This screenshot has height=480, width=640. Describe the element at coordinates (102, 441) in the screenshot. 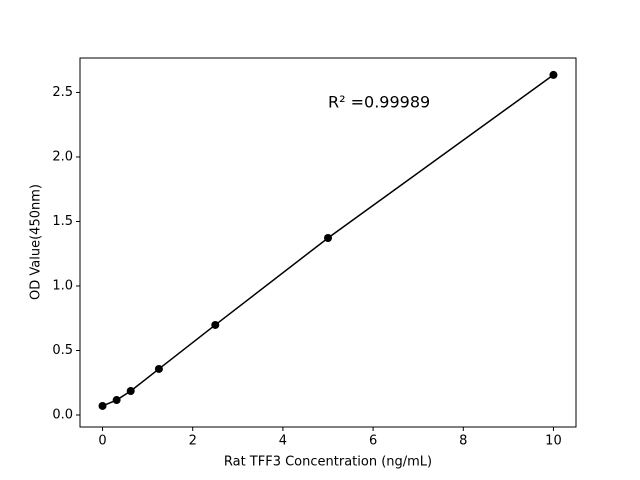

I see `x-tick-label: 0` at that location.